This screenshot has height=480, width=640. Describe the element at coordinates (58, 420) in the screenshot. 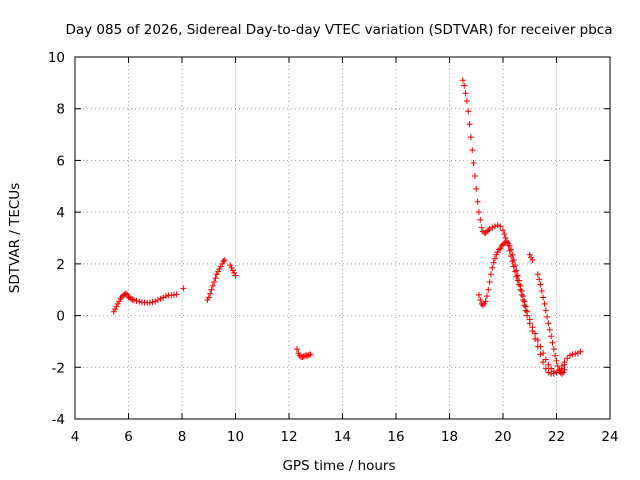

I see `y-tick-label: -4` at that location.